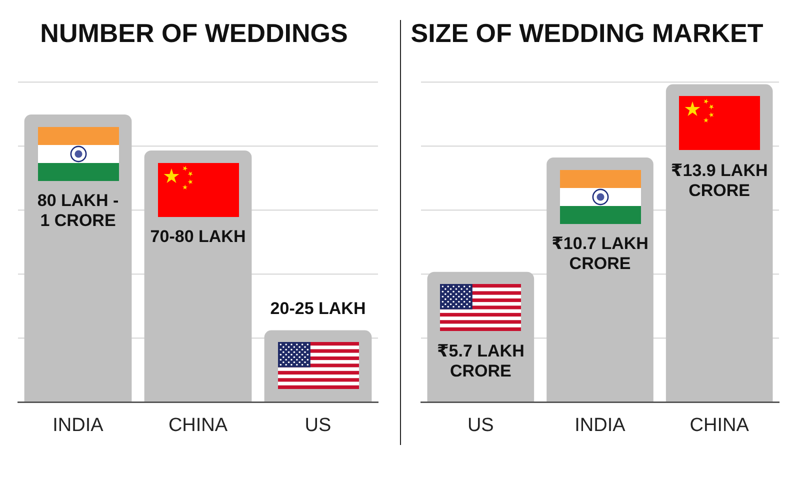 The height and width of the screenshot is (483, 801). I want to click on chart-title: NUMBER OF WEDDINGS, so click(194, 33).